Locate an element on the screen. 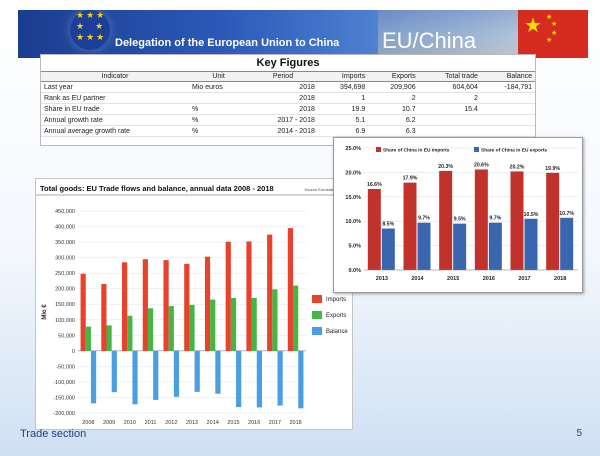 This screenshot has width=600, height=456. table-cell: 604,604 is located at coordinates (449, 87).